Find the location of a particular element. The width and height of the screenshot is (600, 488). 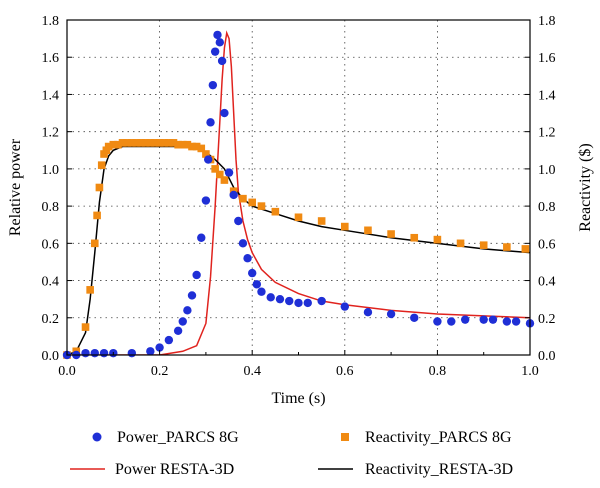

y-tick-label: 0.2 is located at coordinates (51, 319).